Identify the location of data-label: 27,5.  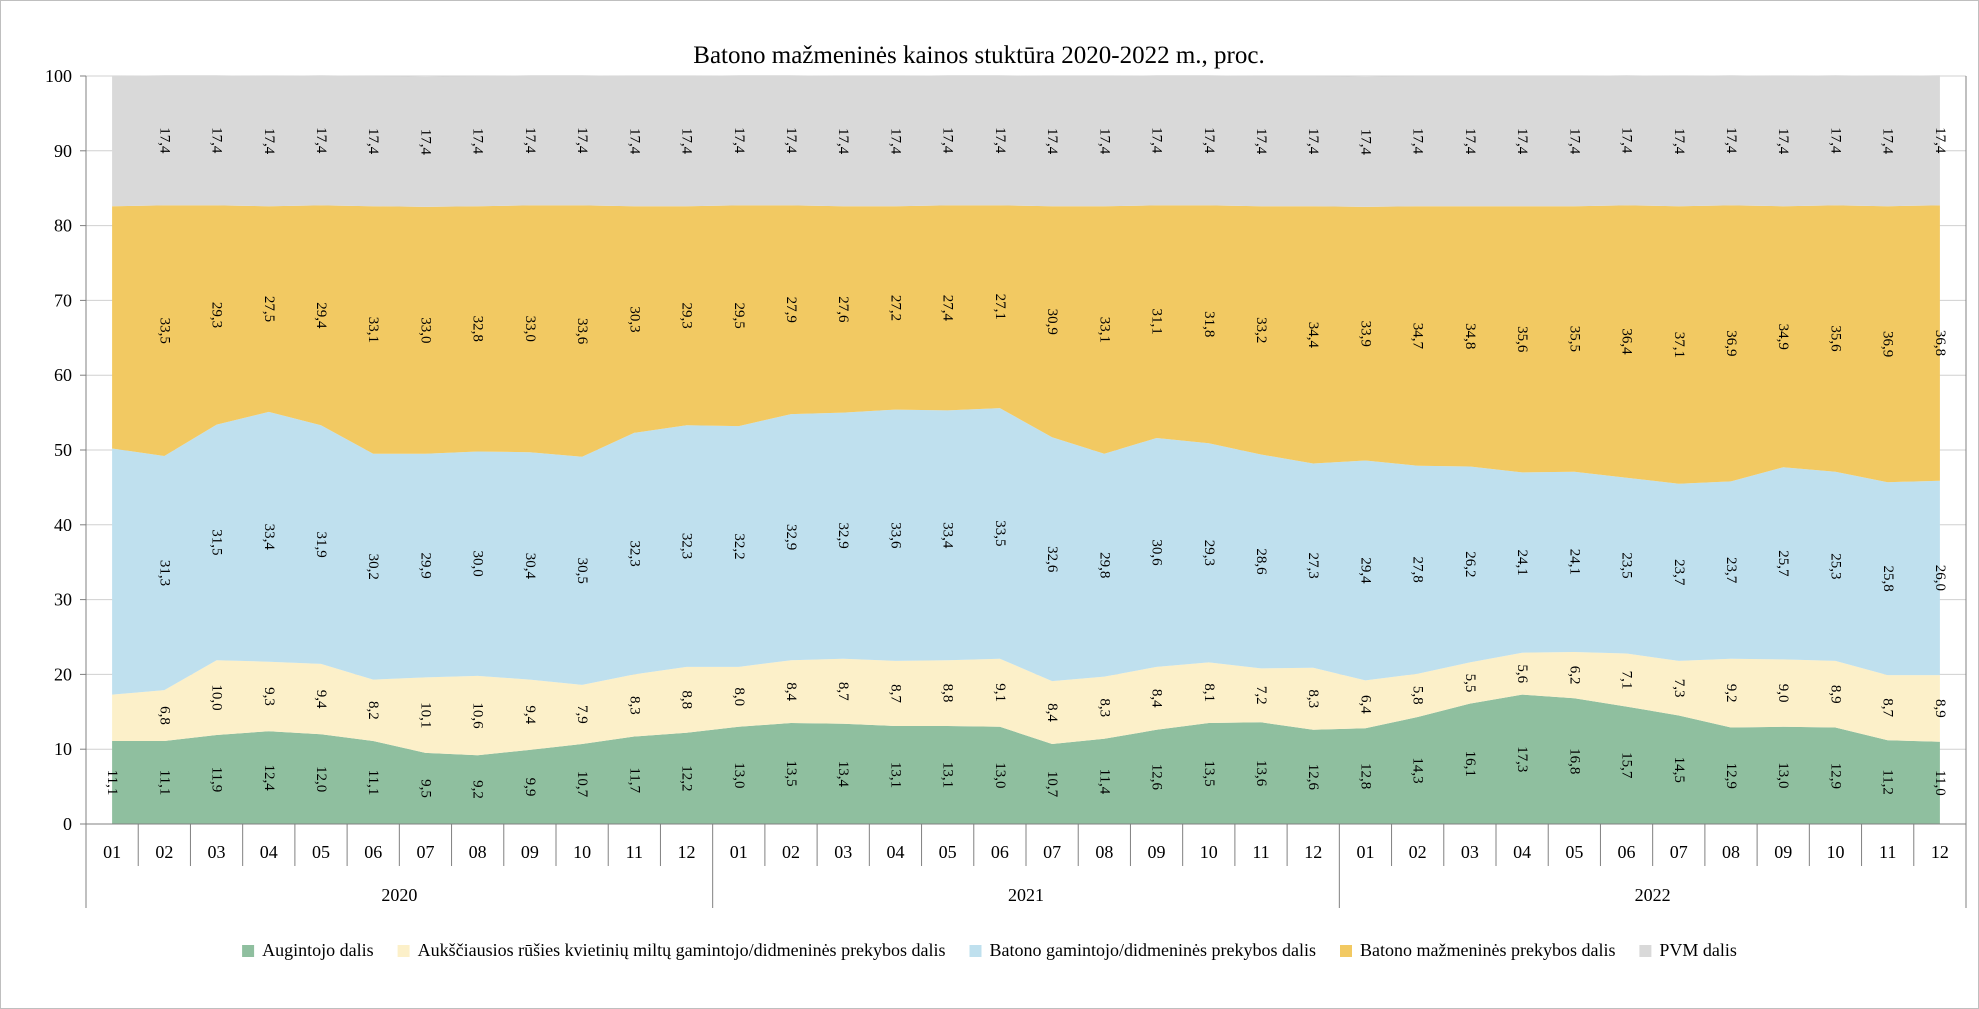
(269, 309).